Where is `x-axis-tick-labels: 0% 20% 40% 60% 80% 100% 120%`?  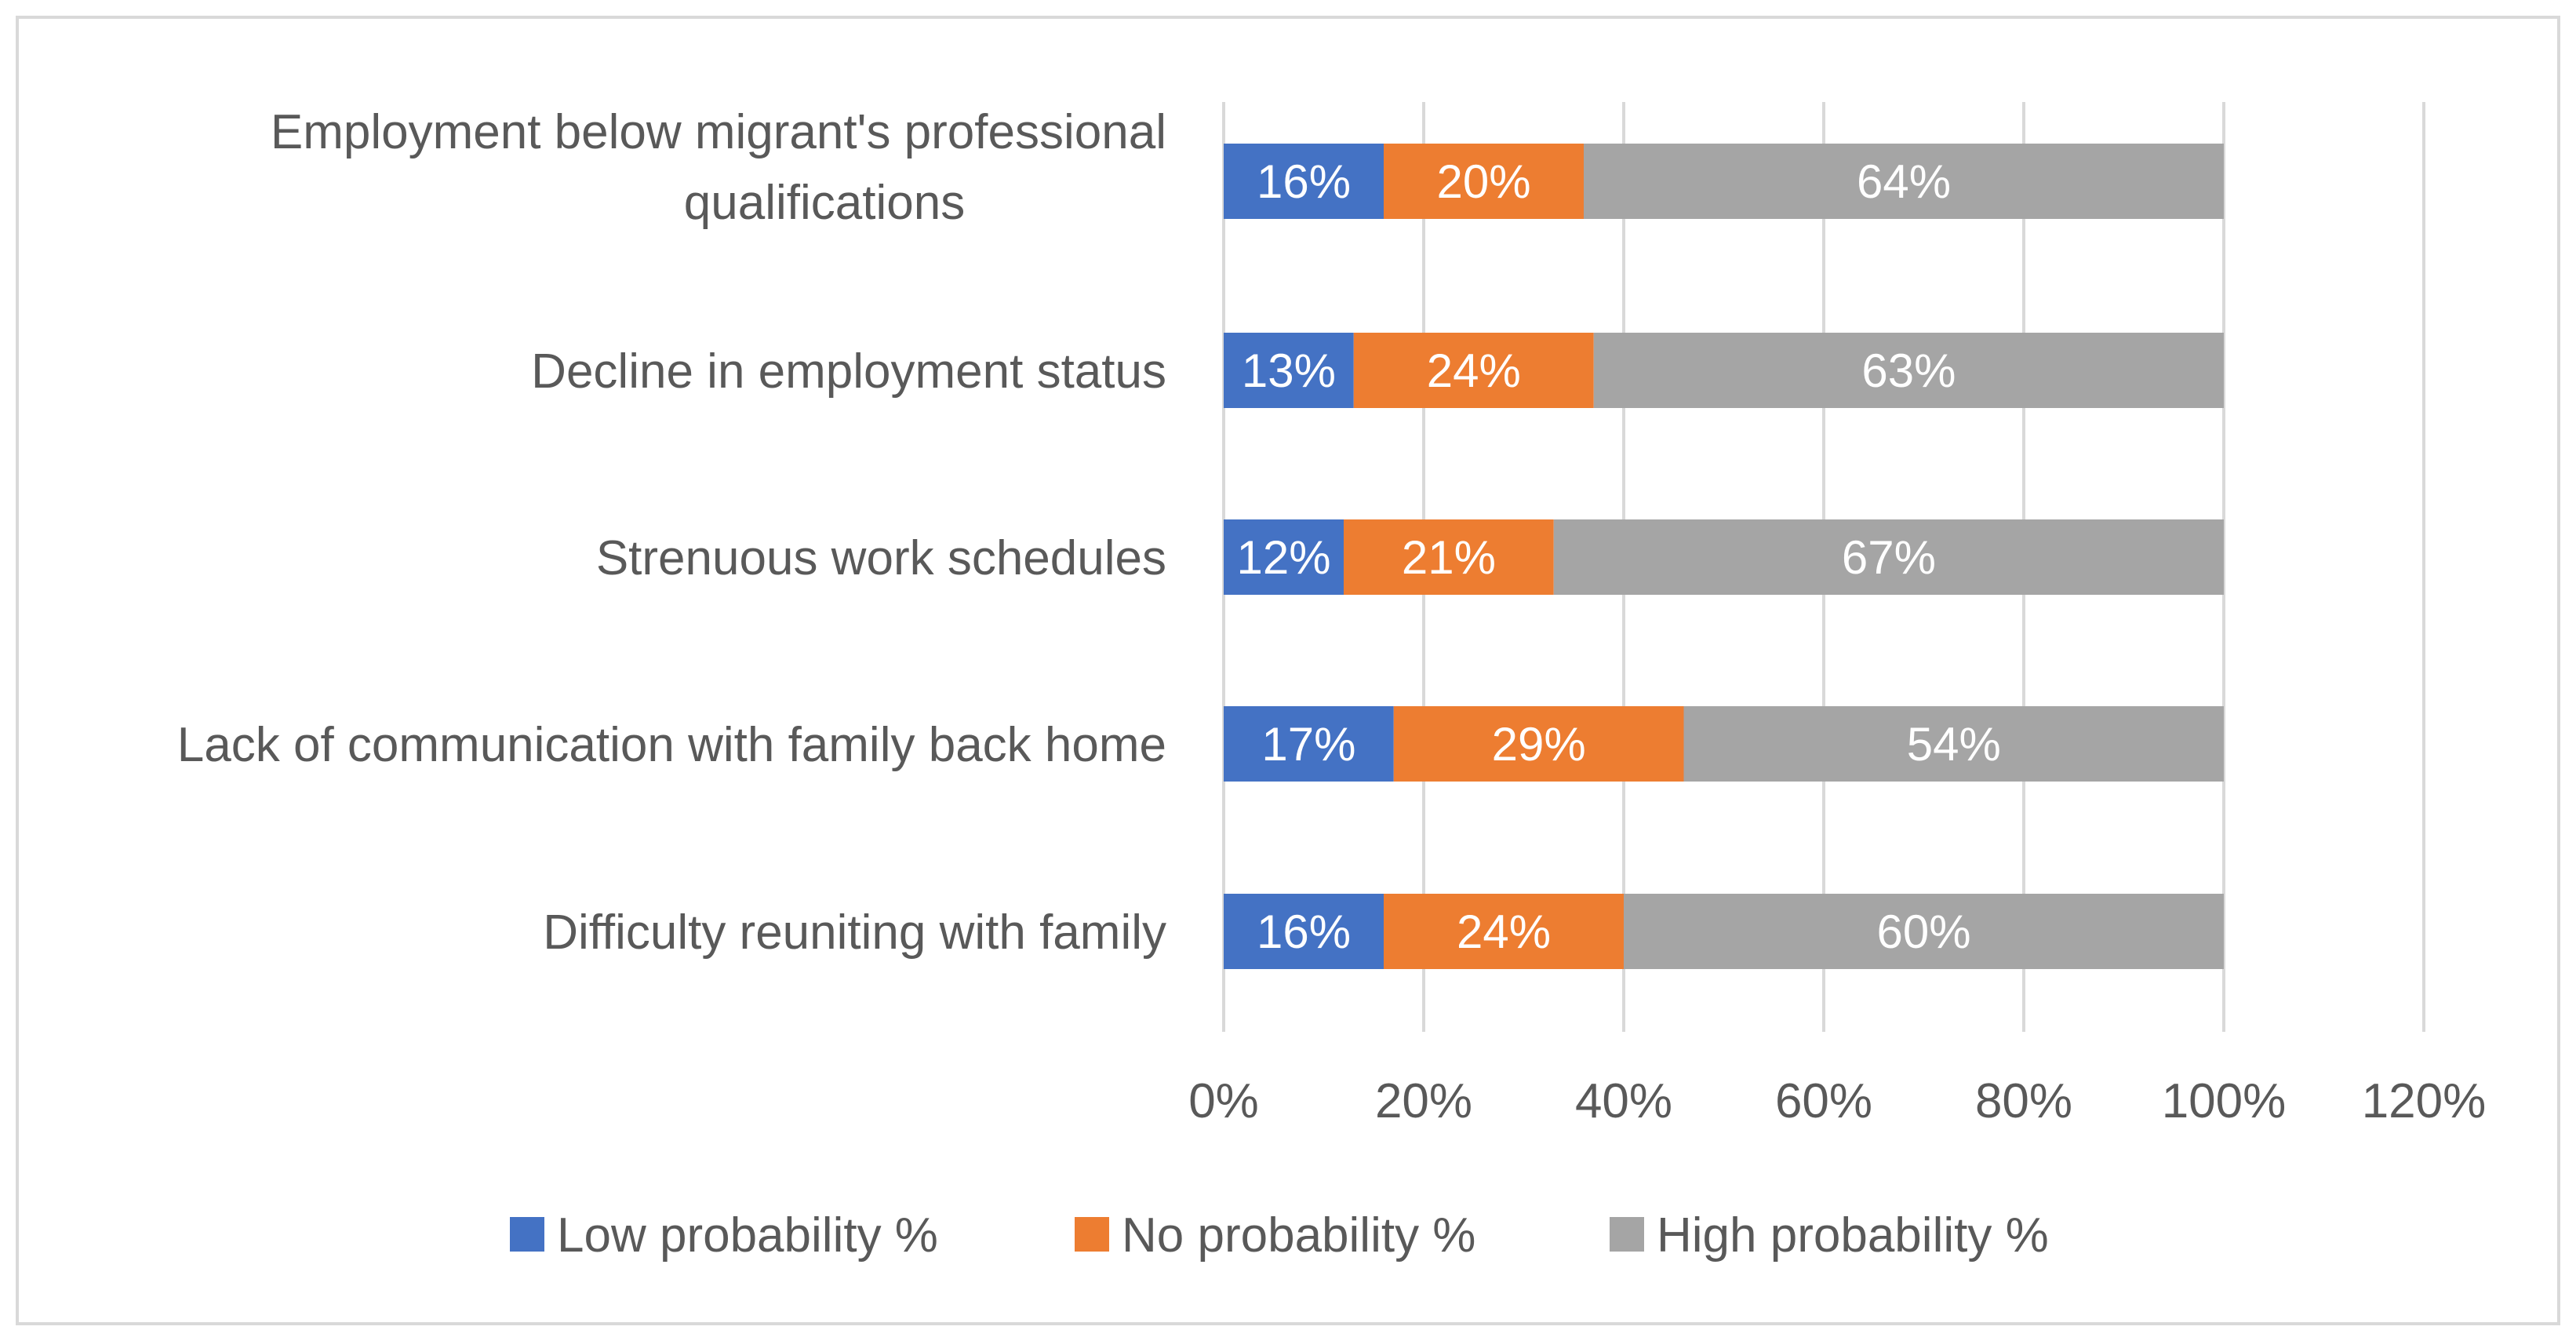
x-axis-tick-labels: 0% 20% 40% 60% 80% 100% 120% is located at coordinates (1837, 1101).